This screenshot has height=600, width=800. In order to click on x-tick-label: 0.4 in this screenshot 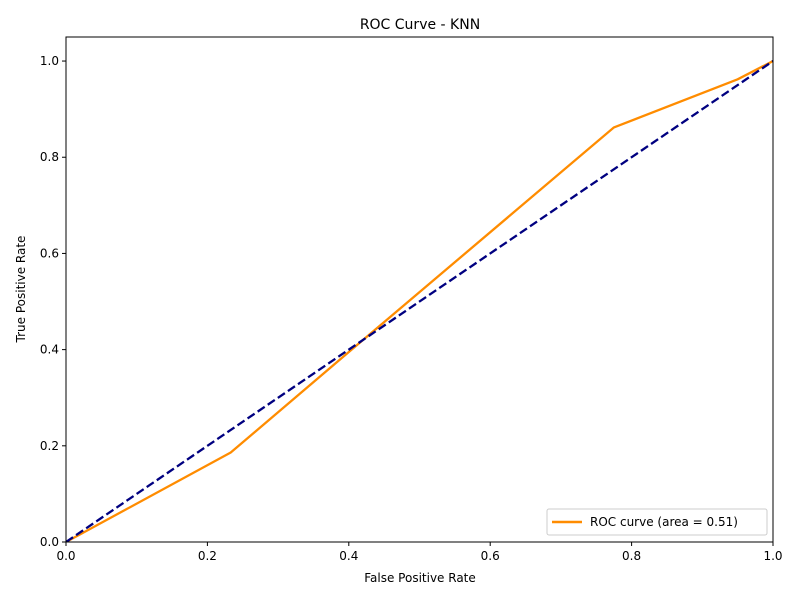, I will do `click(348, 556)`.